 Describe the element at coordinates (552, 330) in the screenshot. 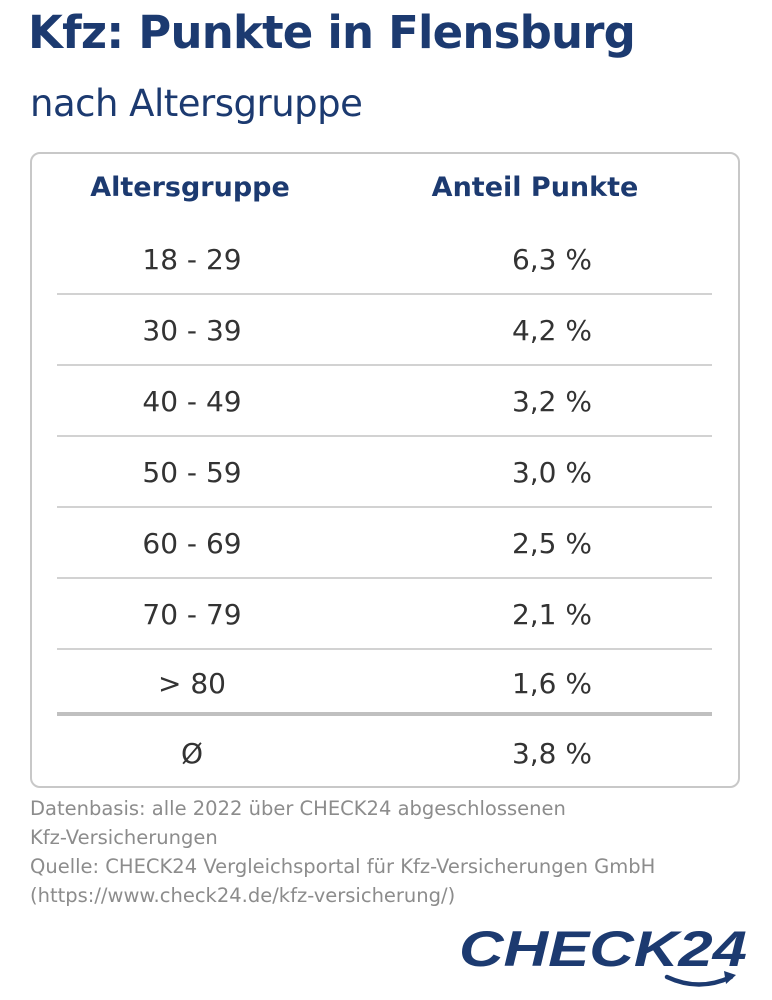

I see `share-cell: 4,2 %` at that location.